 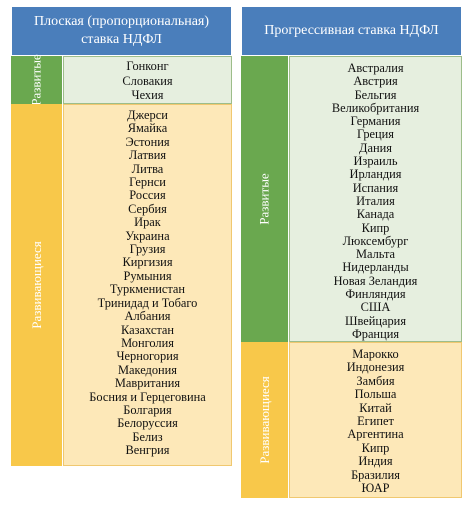 I want to click on country-item: Египет, so click(x=375, y=421).